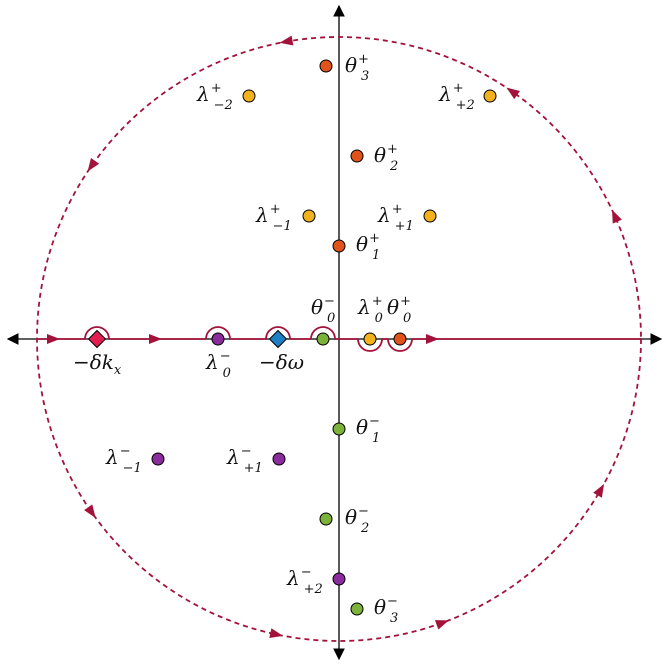 This screenshot has width=669, height=667. Describe the element at coordinates (323, 310) in the screenshot. I see `label-theta0m: θ− 0` at that location.